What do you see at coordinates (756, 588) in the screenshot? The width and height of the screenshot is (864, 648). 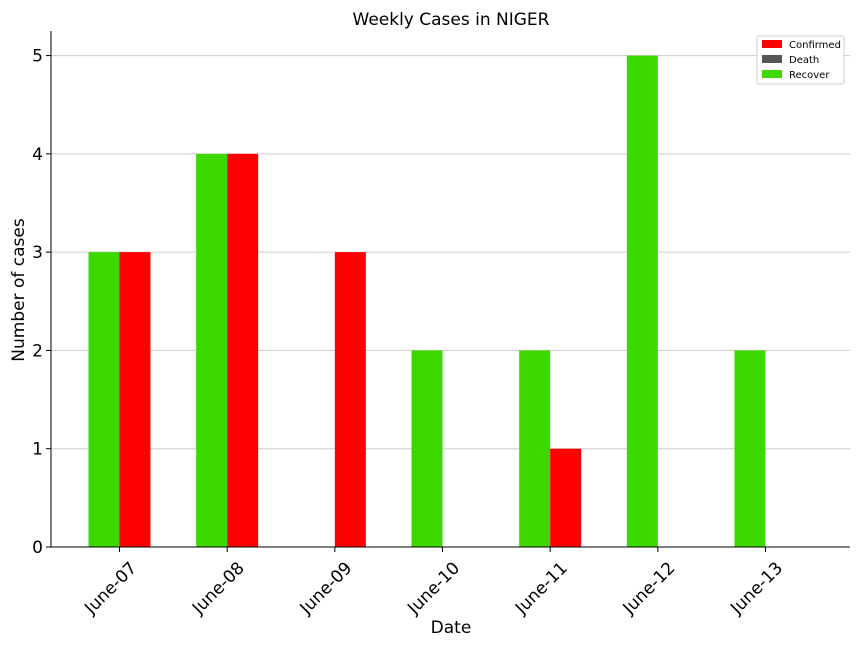 I see `x-tick-label: June-13` at bounding box center [756, 588].